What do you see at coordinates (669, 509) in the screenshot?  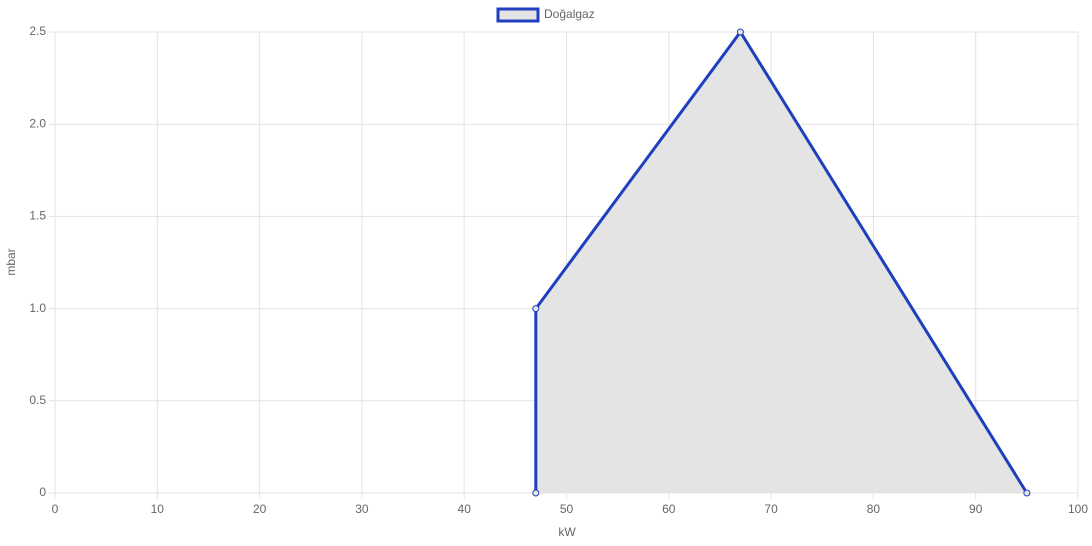 I see `x-tick-label: 60` at bounding box center [669, 509].